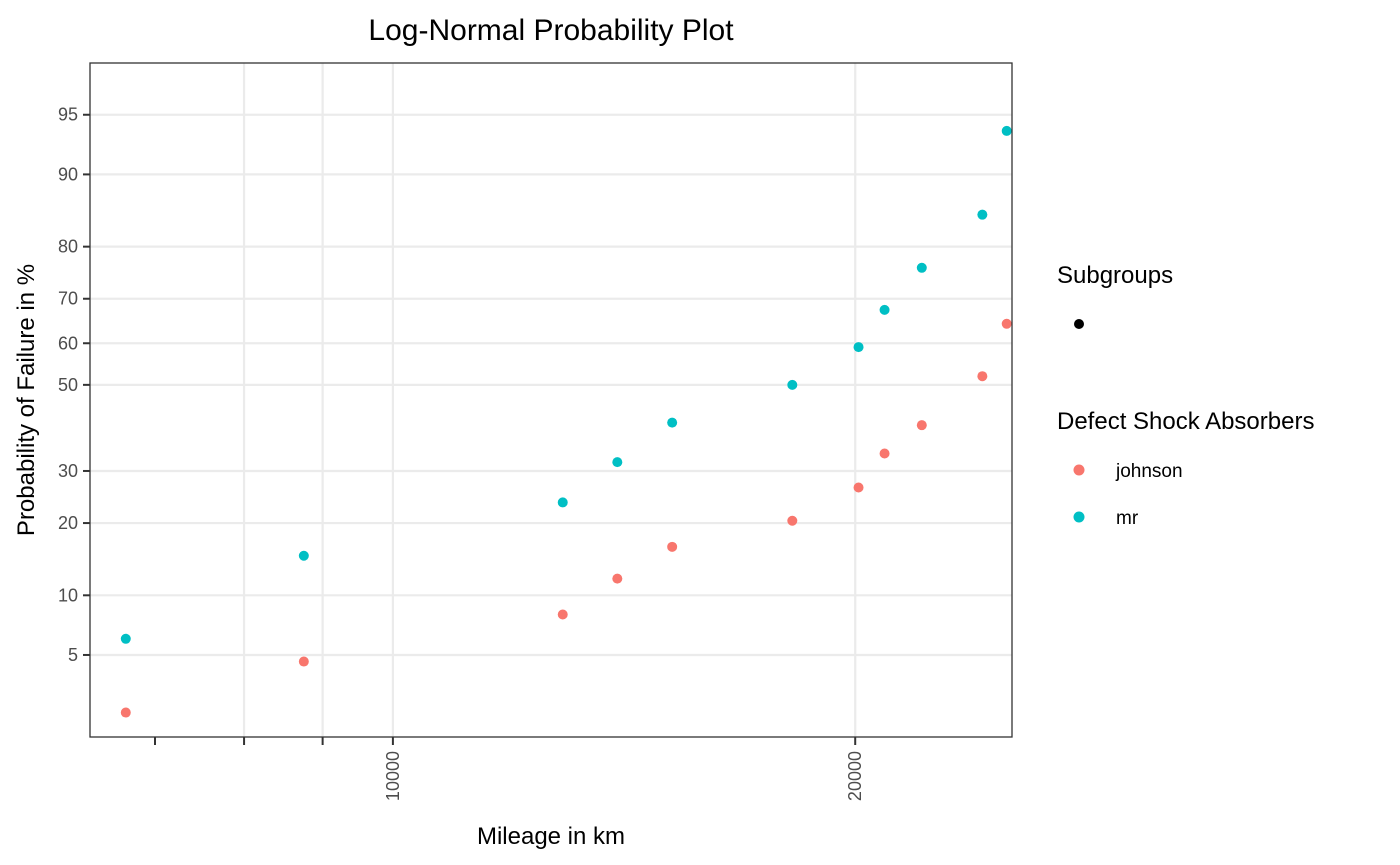 The height and width of the screenshot is (865, 1400). I want to click on x-tick-label: 20000, so click(855, 776).